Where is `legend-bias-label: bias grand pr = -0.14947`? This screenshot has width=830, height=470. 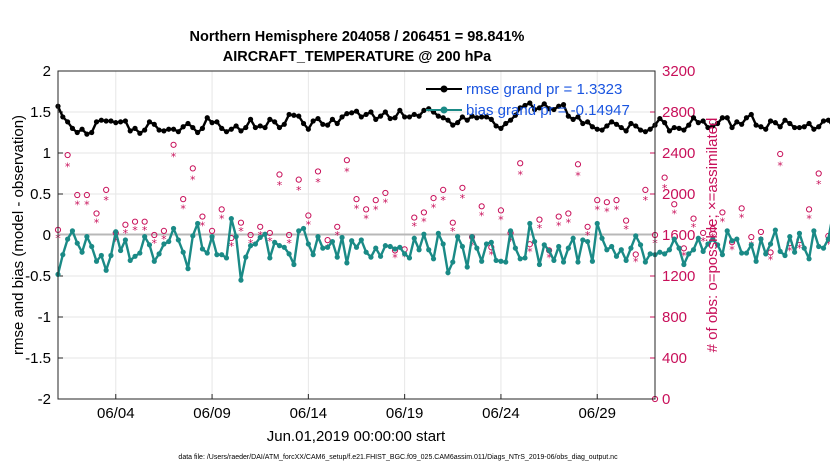 legend-bias-label: bias grand pr = -0.14947 is located at coordinates (548, 110).